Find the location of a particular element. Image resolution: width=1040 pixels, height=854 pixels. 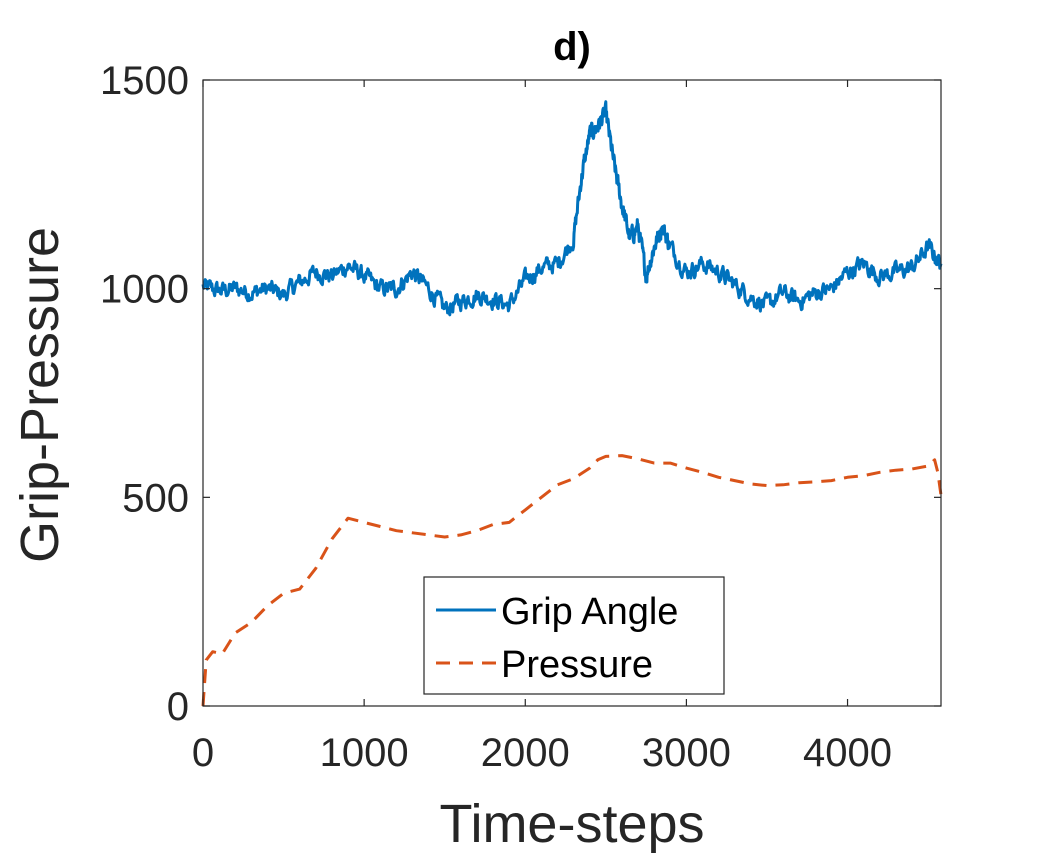

x-tick-label: 2000 is located at coordinates (525, 753).